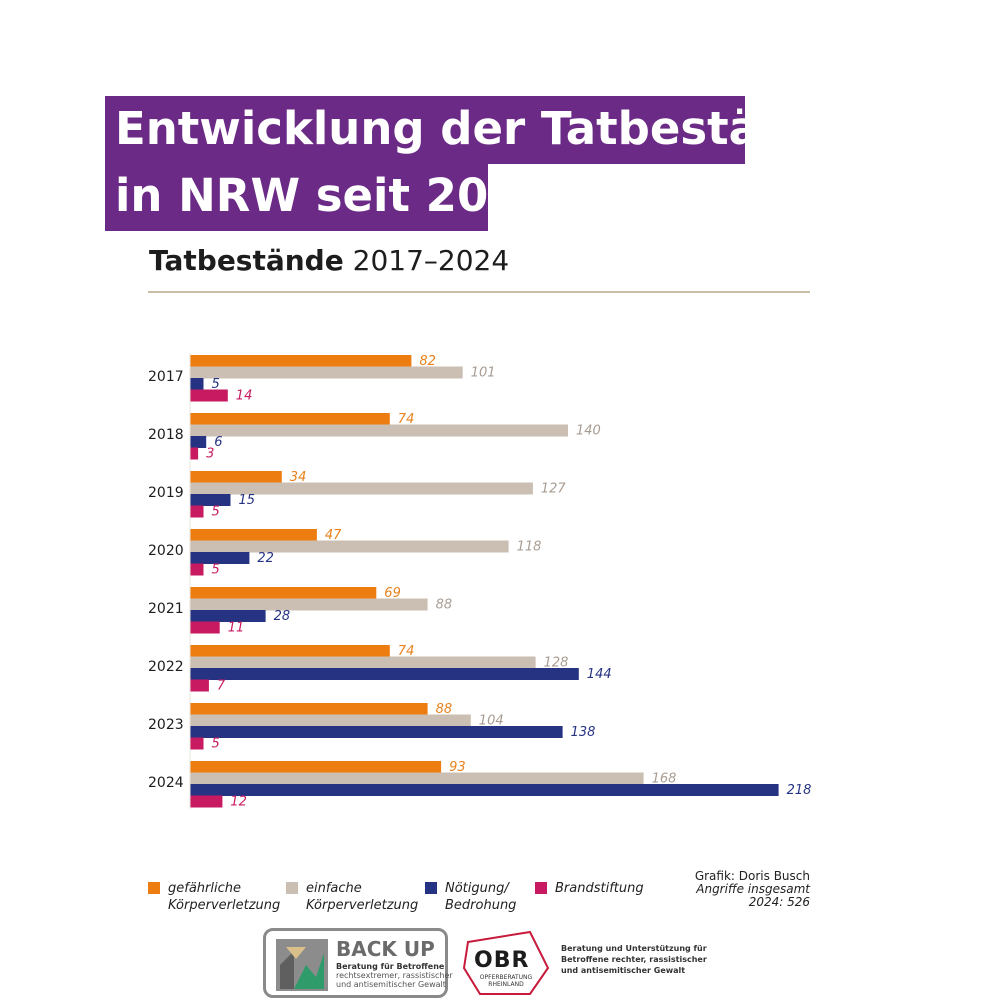  I want to click on data-label: 69, so click(392, 593).